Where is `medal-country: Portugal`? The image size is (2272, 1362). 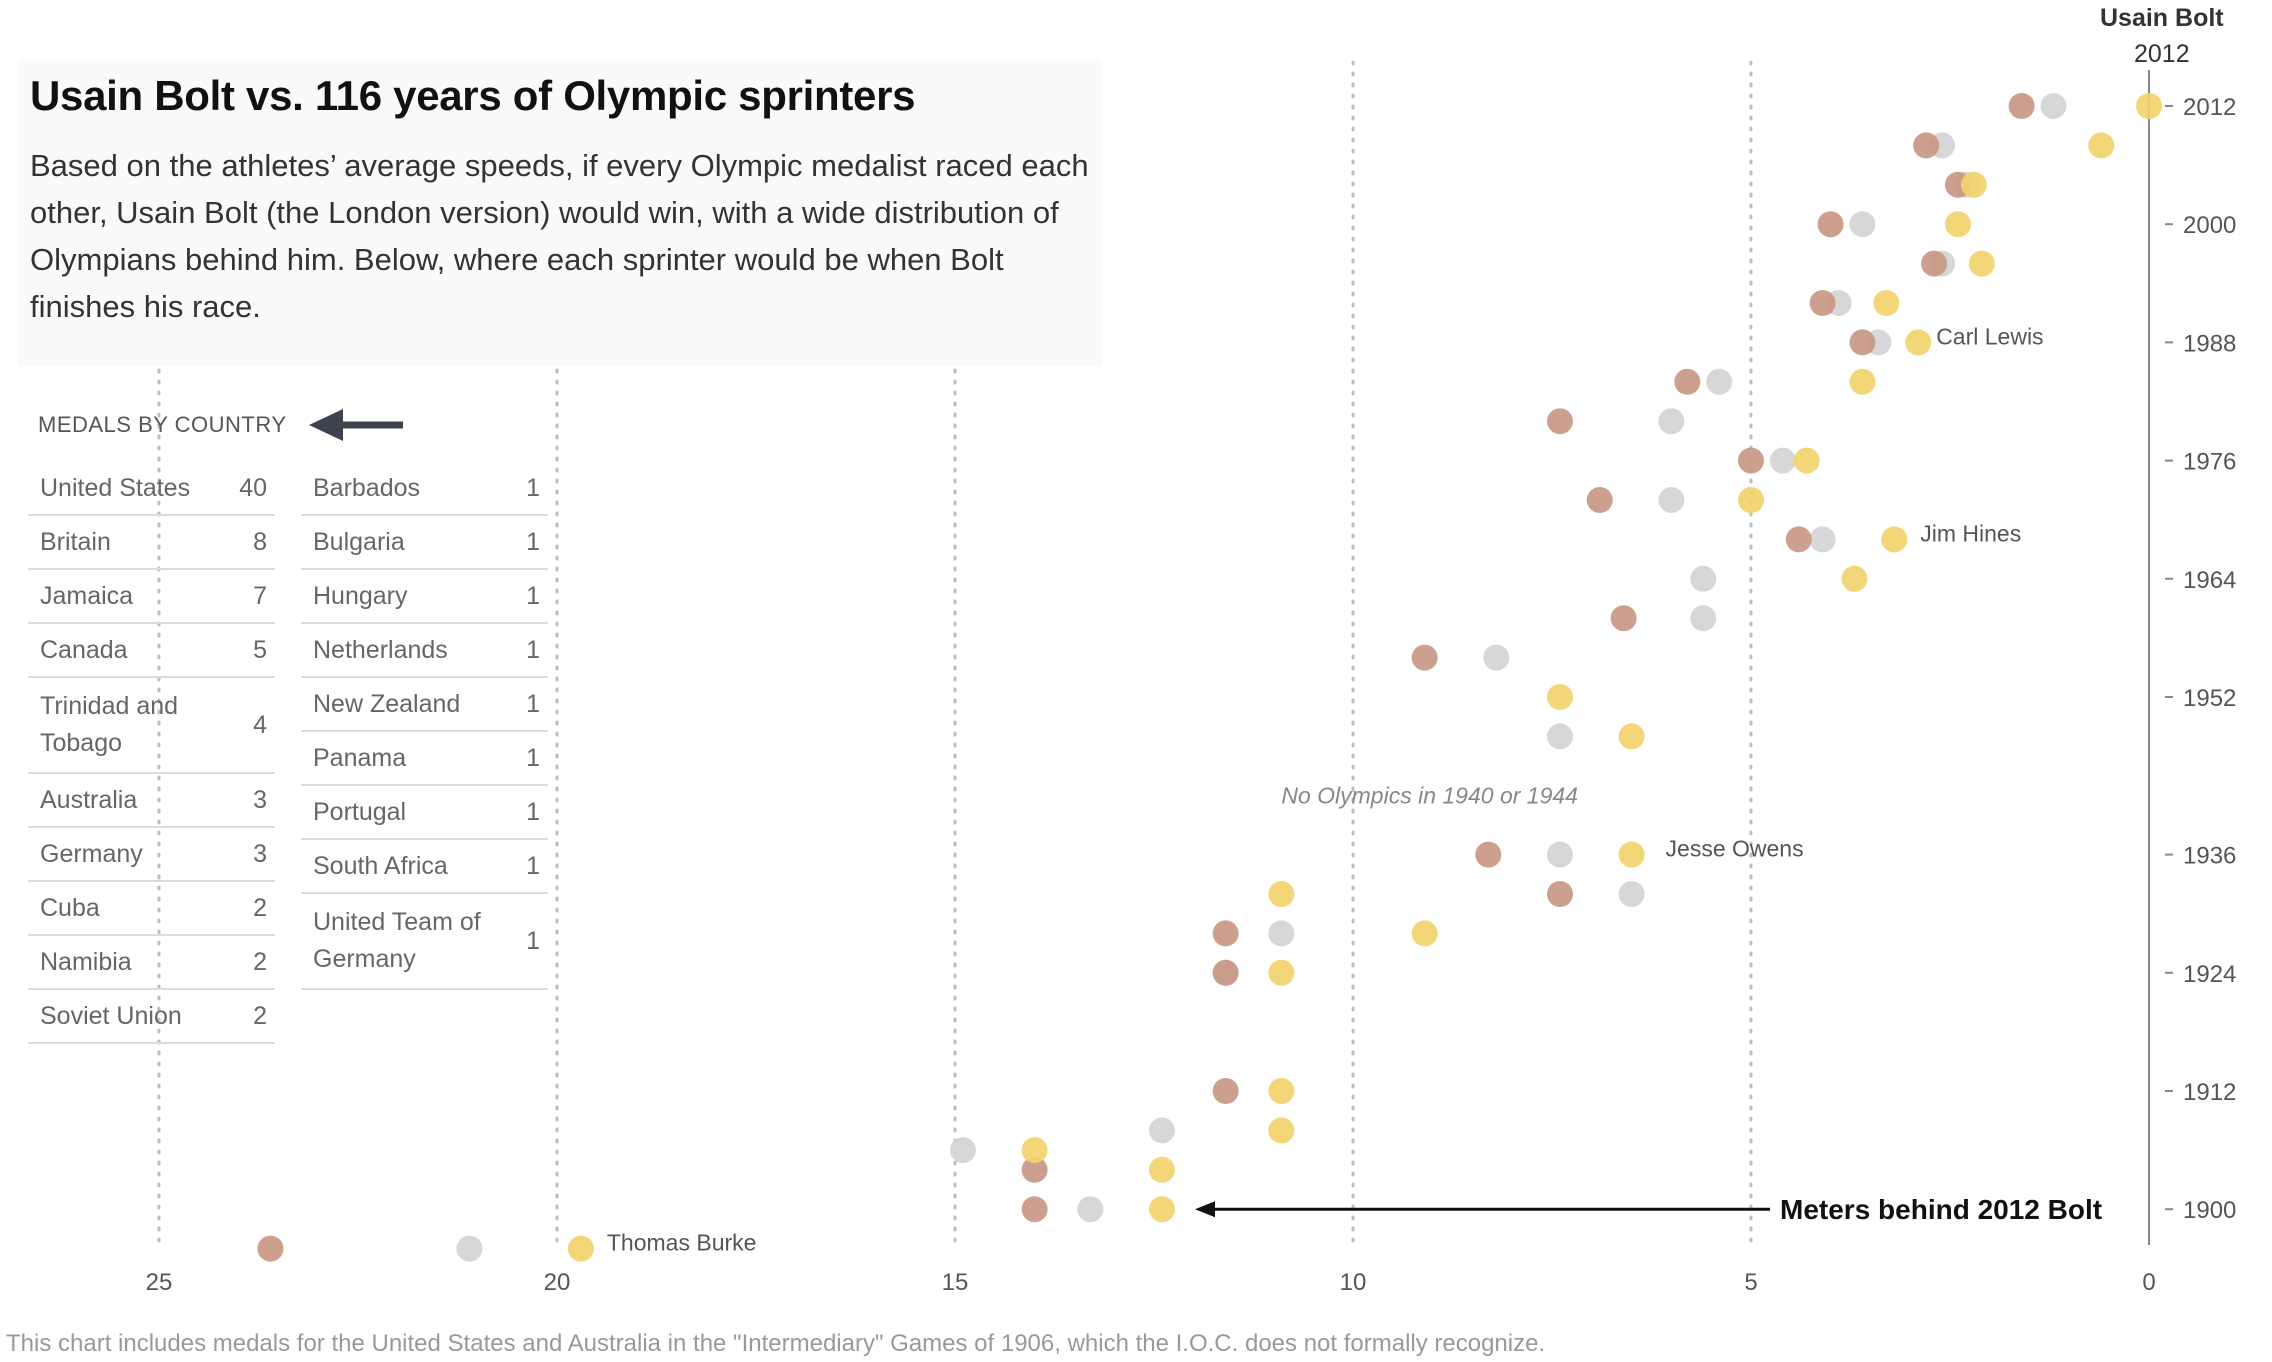 medal-country: Portugal is located at coordinates (360, 811).